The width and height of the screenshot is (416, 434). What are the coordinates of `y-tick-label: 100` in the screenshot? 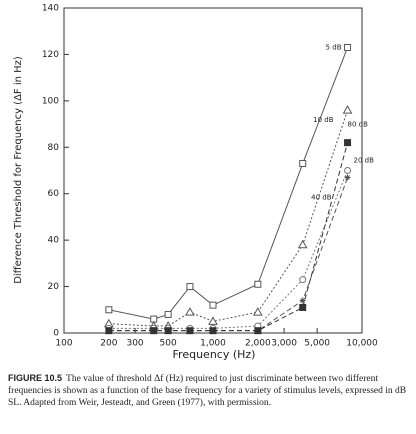 It's located at (50, 101).